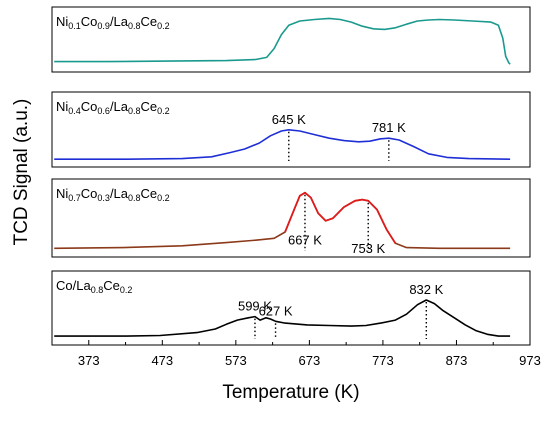  Describe the element at coordinates (236, 360) in the screenshot. I see `x-tick-label: 573` at that location.